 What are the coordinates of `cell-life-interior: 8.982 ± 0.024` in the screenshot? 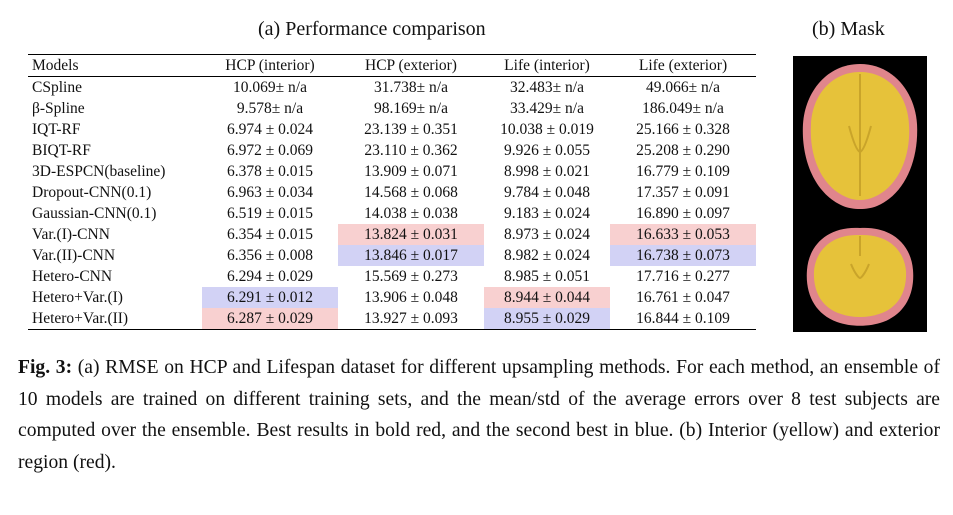 It's located at (546, 255).